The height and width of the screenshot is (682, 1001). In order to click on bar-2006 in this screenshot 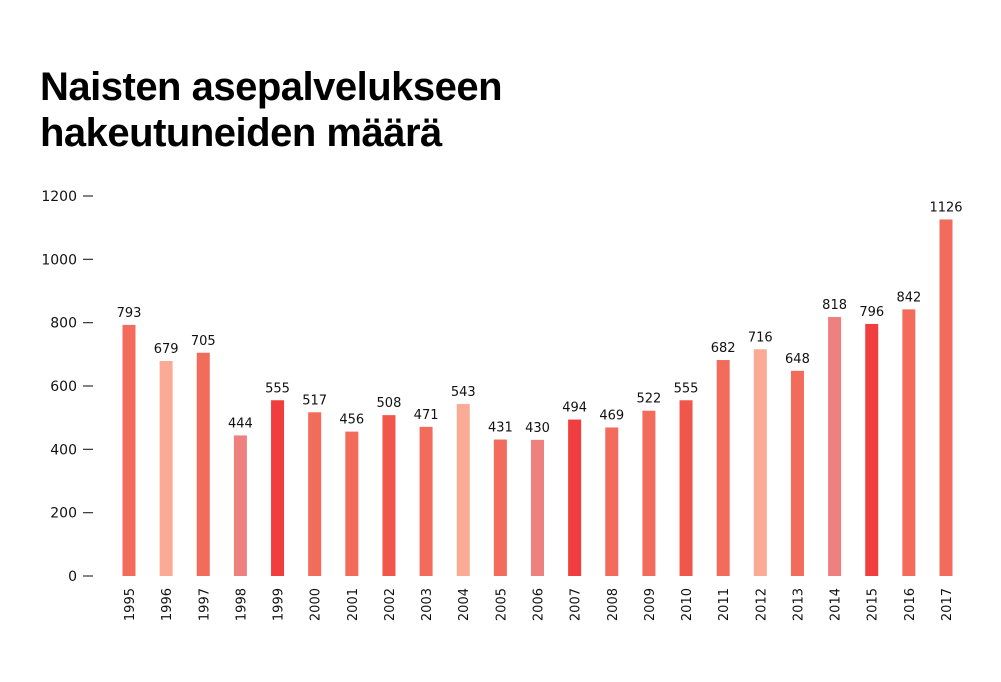, I will do `click(537, 507)`.